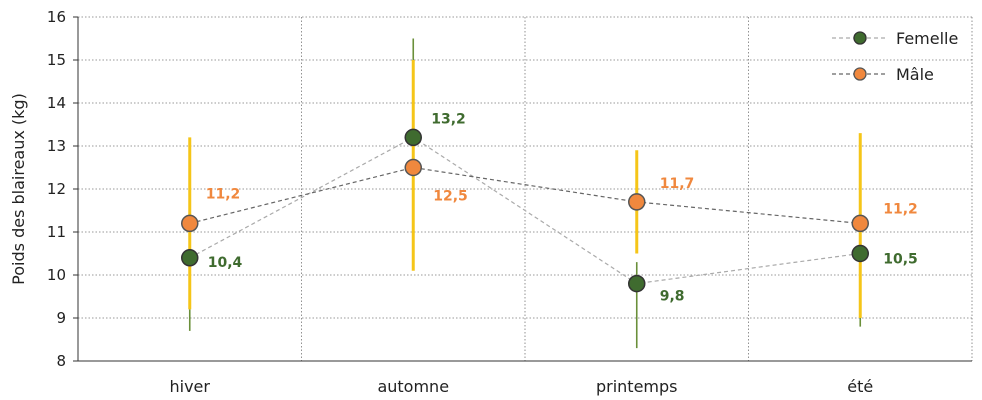 This screenshot has width=982, height=400. I want to click on x-category-label: printemps, so click(637, 386).